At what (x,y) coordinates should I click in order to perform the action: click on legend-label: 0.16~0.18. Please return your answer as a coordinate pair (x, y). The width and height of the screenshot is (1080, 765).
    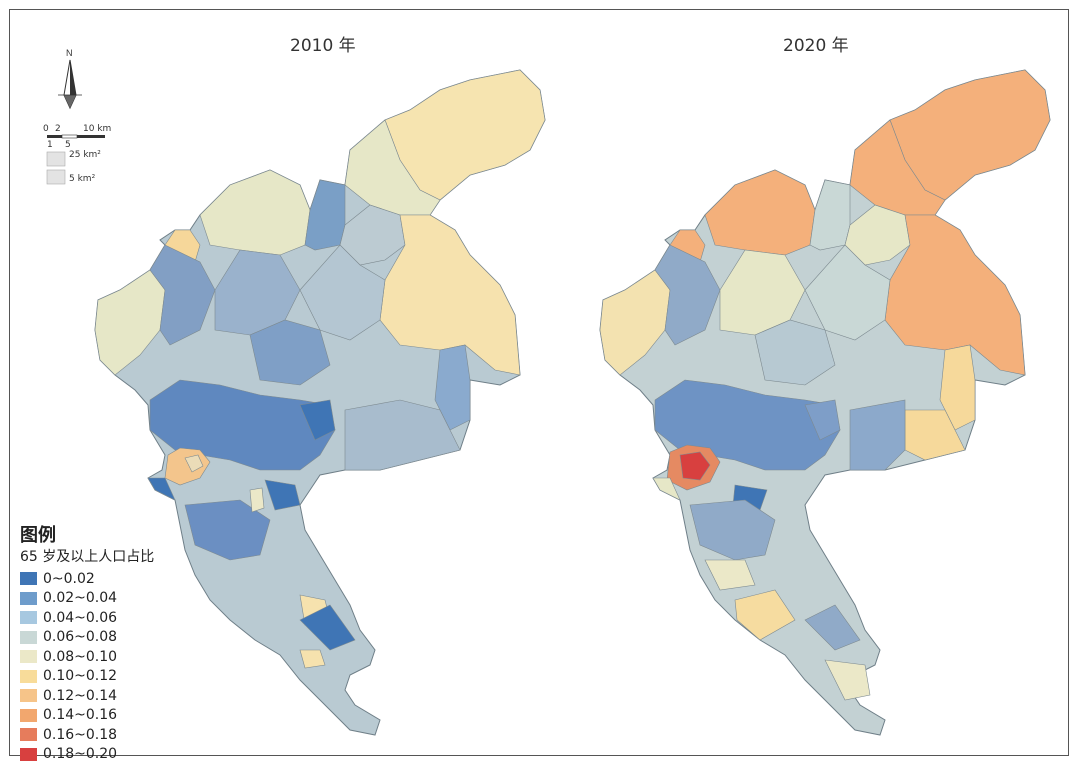
    Looking at the image, I should click on (80, 734).